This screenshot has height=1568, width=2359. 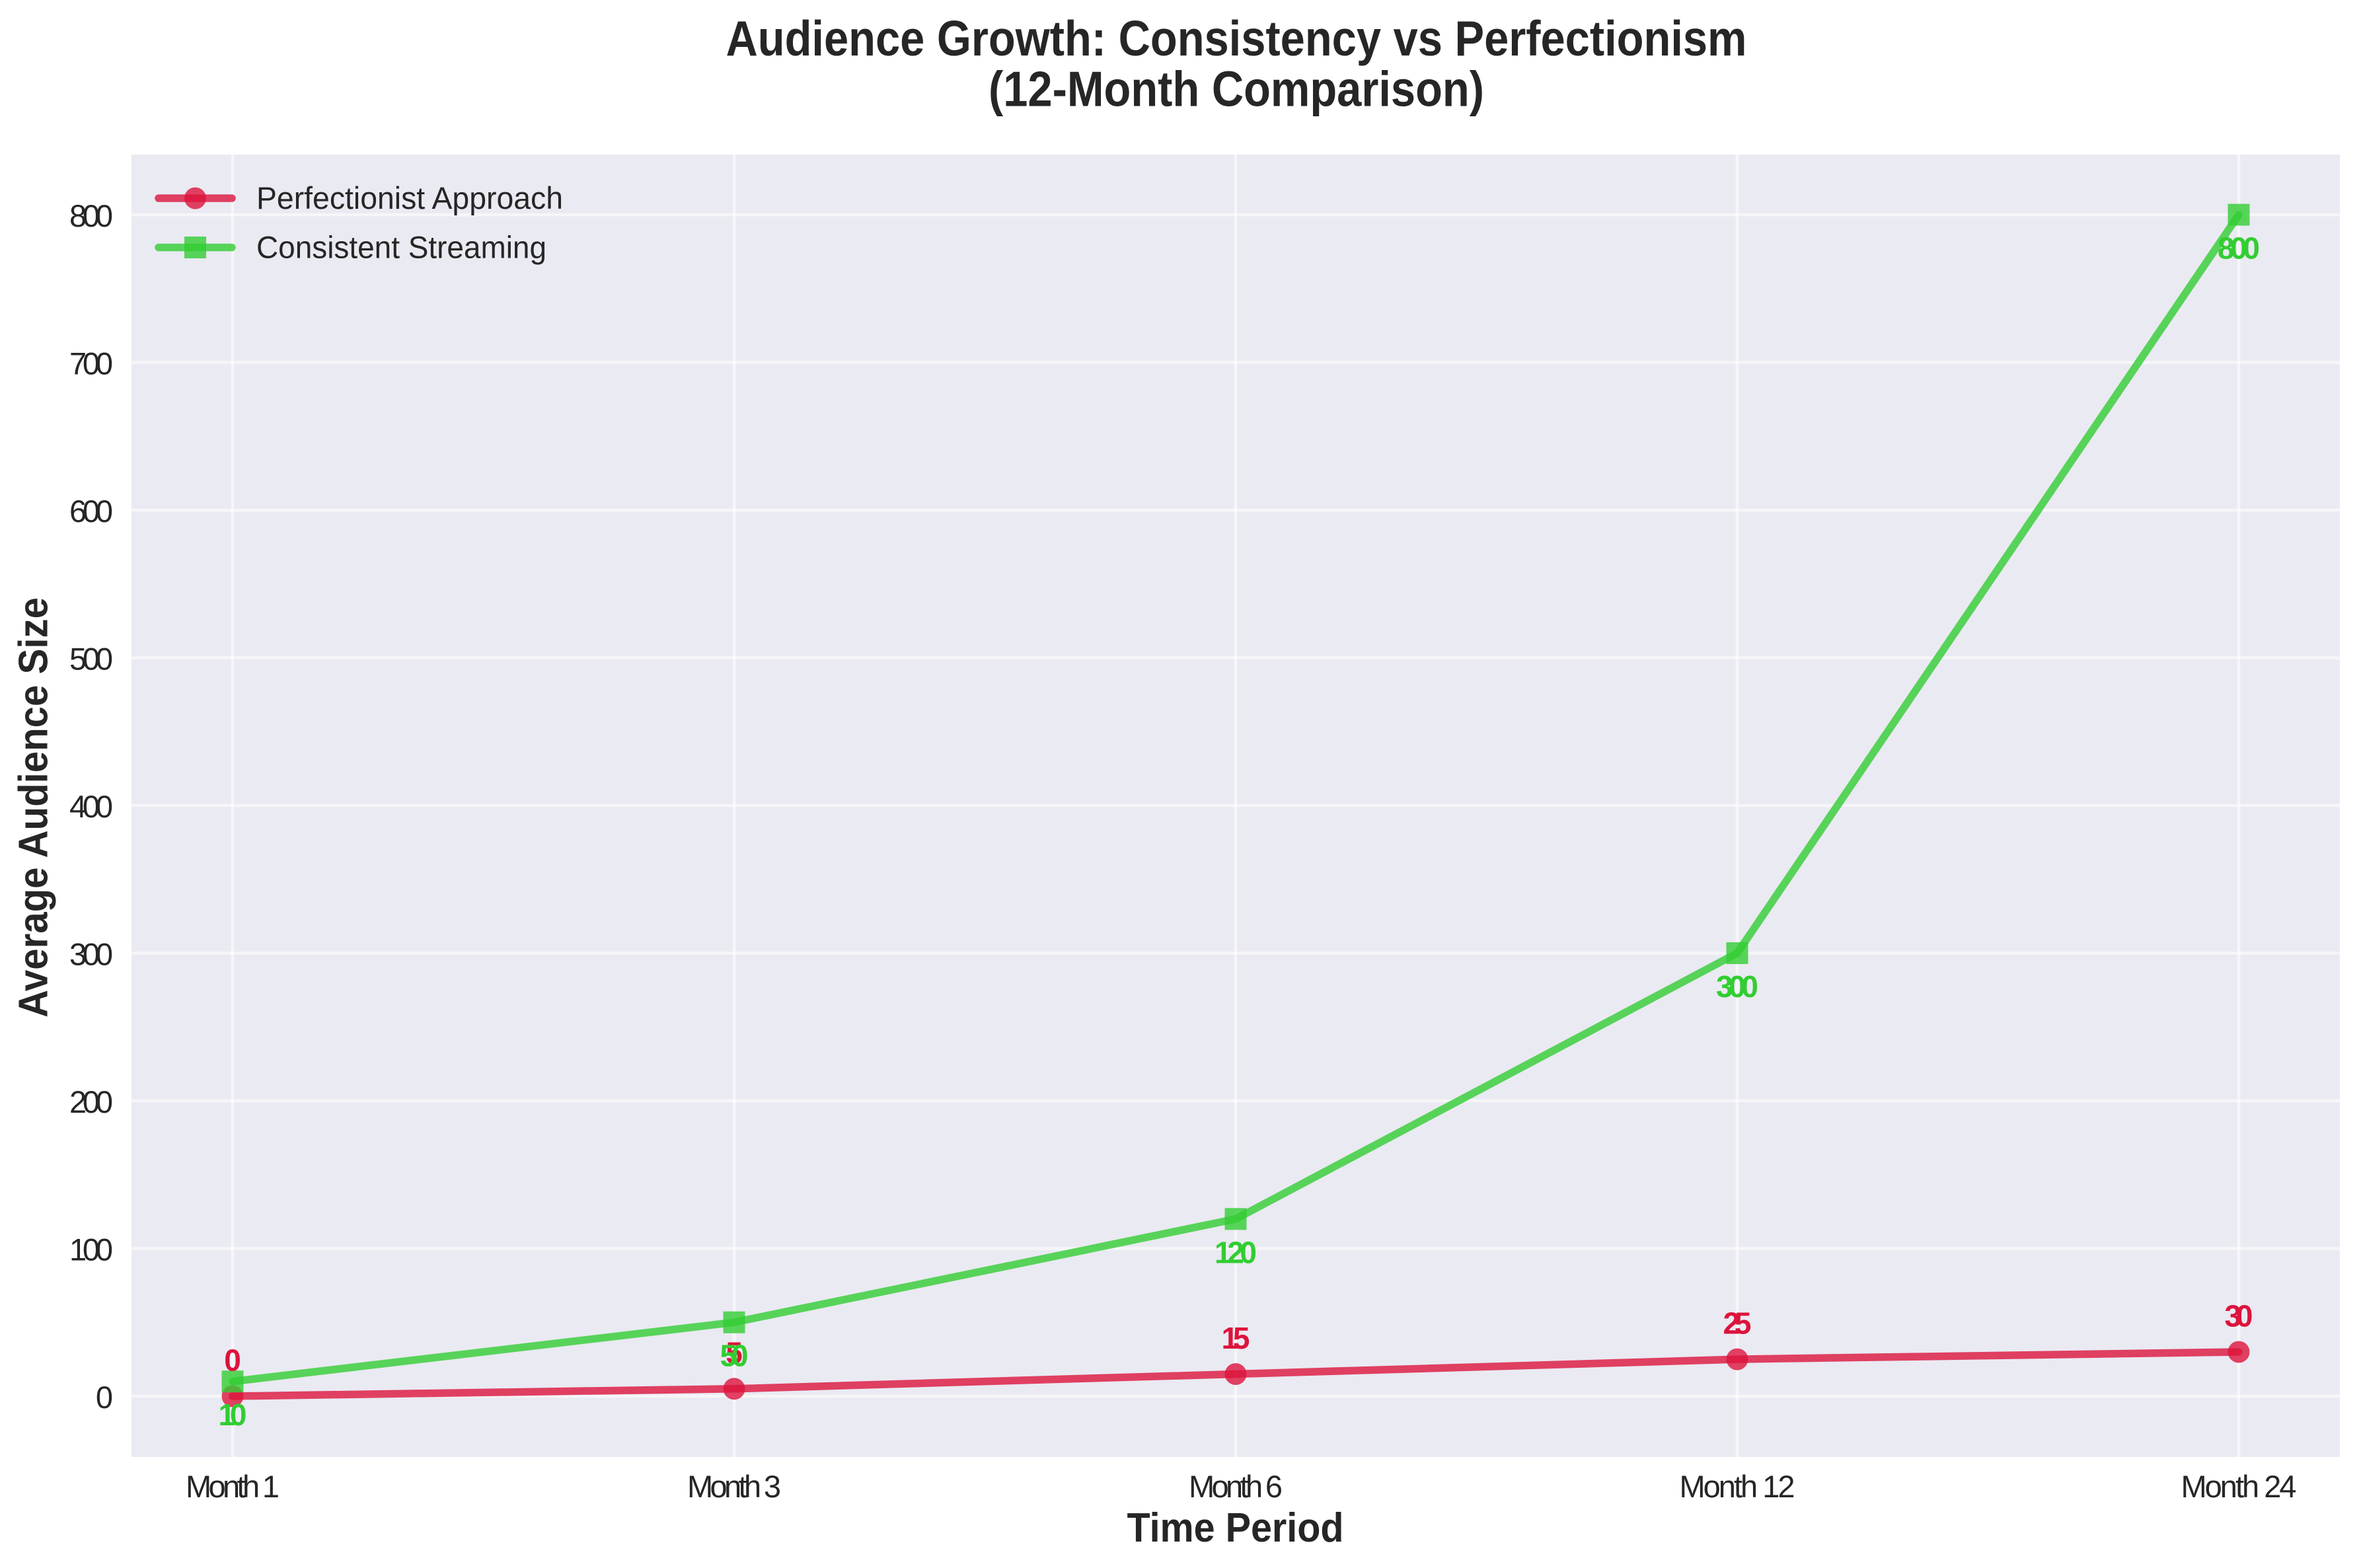 What do you see at coordinates (91, 1249) in the screenshot?
I see `svg-text: 100` at bounding box center [91, 1249].